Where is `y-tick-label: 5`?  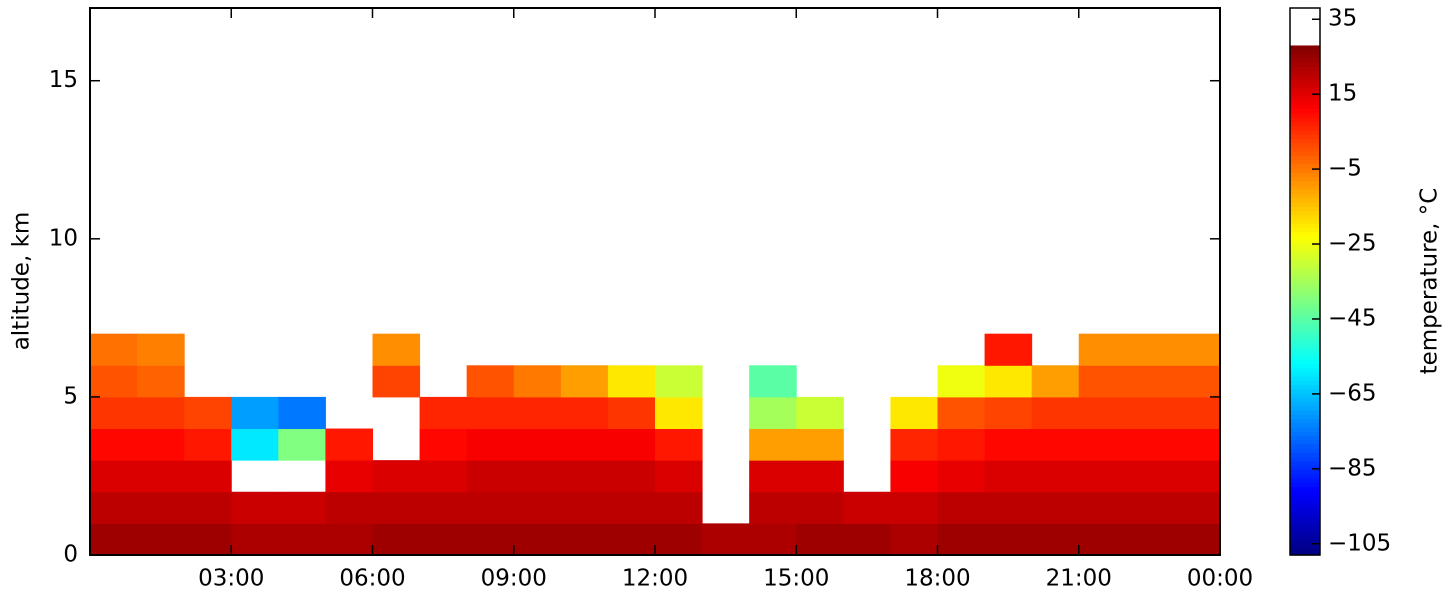 y-tick-label: 5 is located at coordinates (70, 396).